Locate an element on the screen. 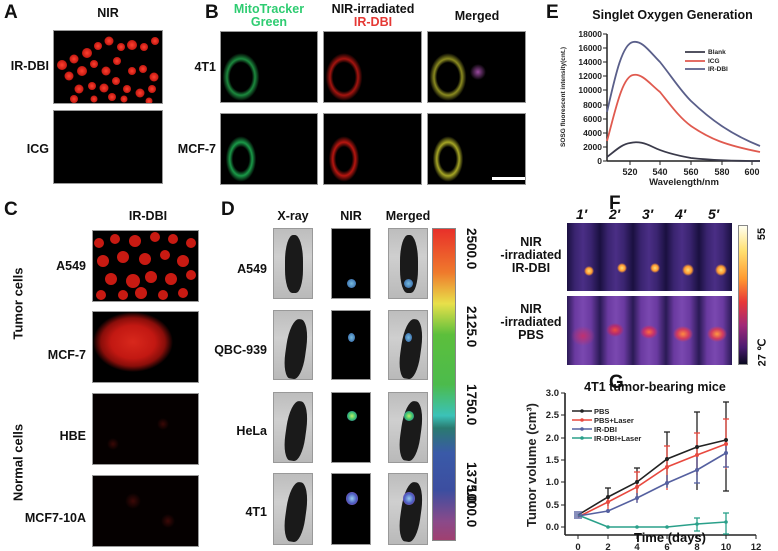 This screenshot has width=778, height=551. ytick: 2.5 is located at coordinates (553, 415).